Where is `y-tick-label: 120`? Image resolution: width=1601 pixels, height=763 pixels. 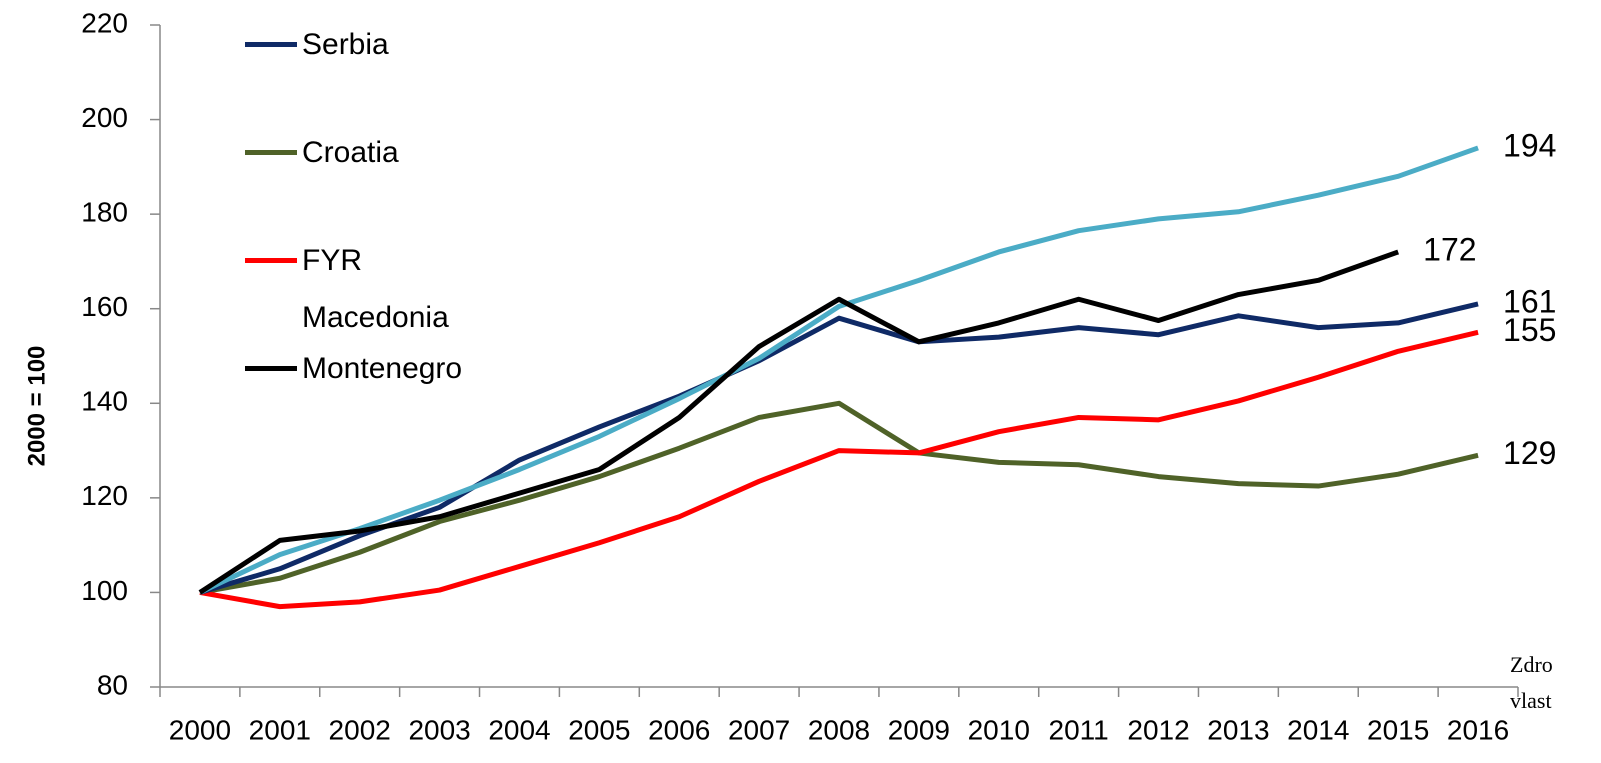
y-tick-label: 120 is located at coordinates (104, 495).